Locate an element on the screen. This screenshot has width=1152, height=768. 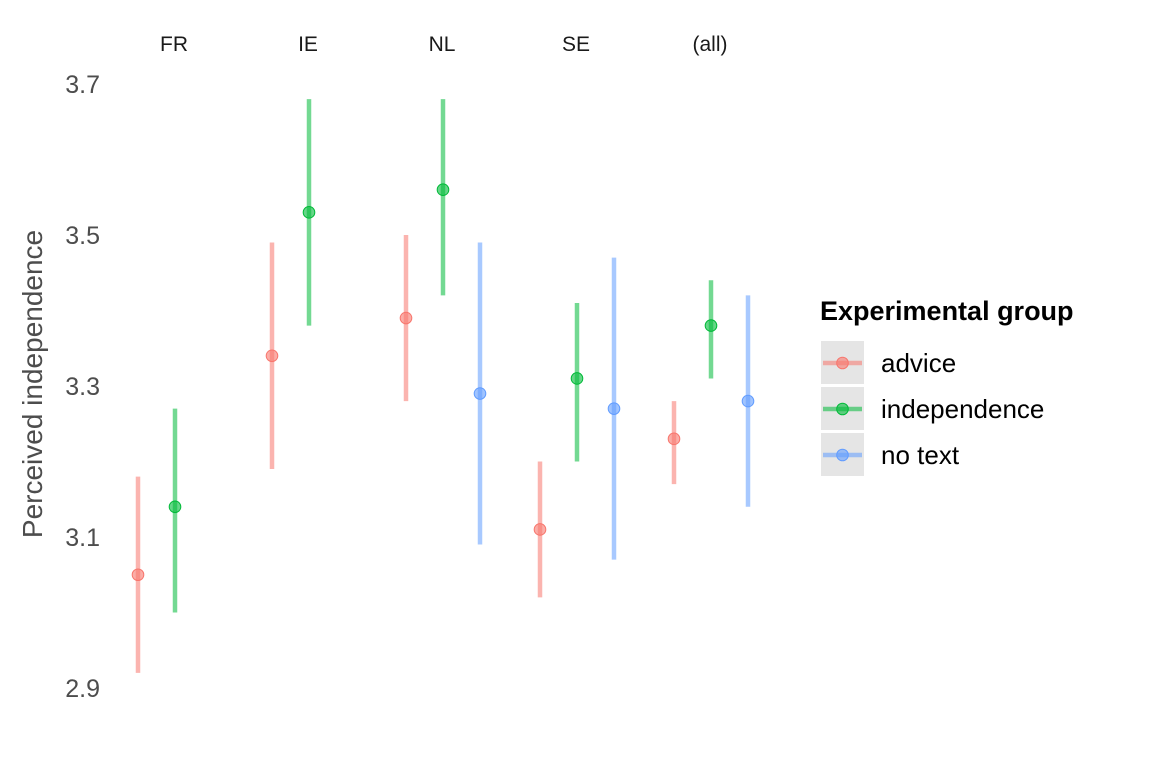
legend-entries: advice independence no text is located at coordinates (932, 408).